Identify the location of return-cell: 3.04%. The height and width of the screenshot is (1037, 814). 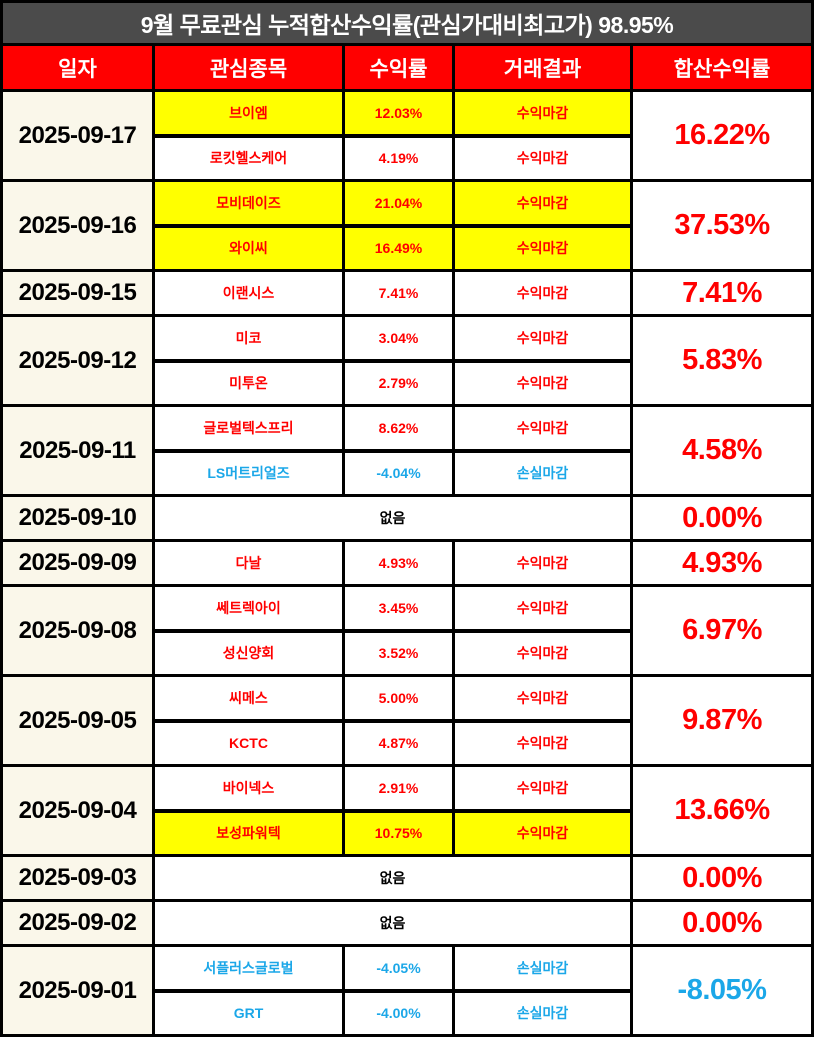
(398, 338).